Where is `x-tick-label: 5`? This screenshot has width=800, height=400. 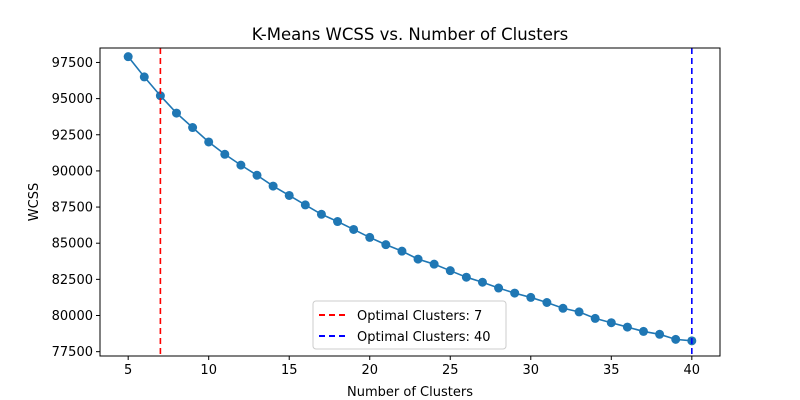 x-tick-label: 5 is located at coordinates (128, 370).